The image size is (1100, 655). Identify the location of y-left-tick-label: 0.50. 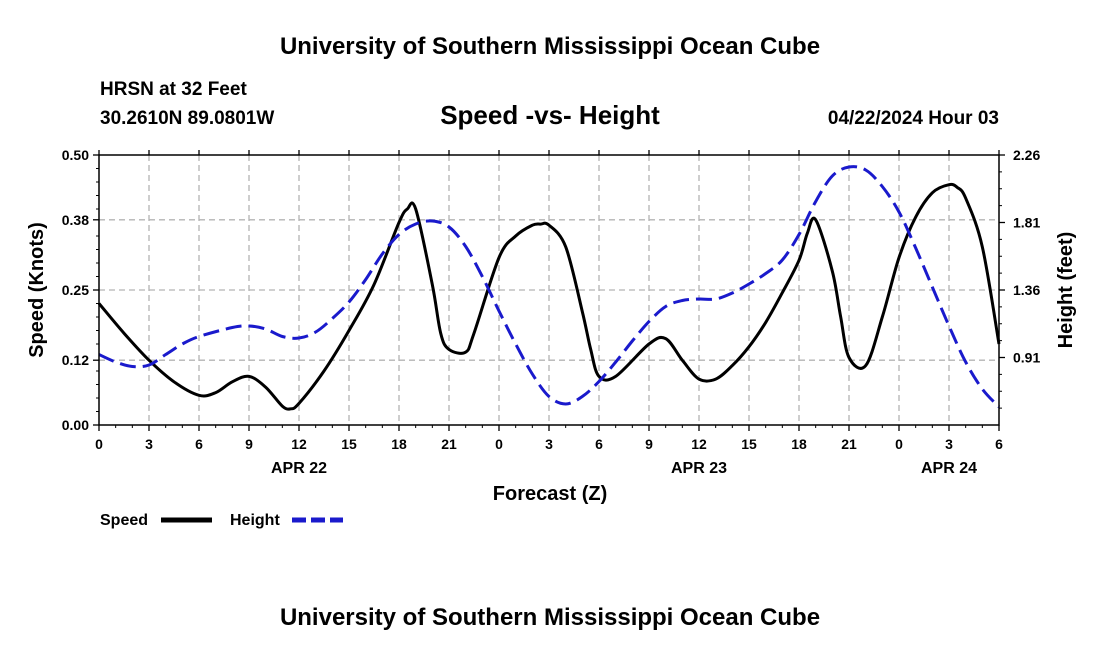
(75, 155).